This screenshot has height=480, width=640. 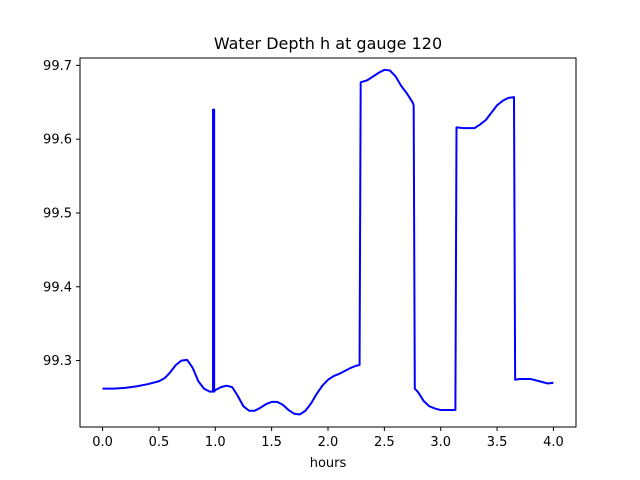 I want to click on y-axis: 99.3 99.4 99.5 99.6 99.7, so click(x=61, y=214).